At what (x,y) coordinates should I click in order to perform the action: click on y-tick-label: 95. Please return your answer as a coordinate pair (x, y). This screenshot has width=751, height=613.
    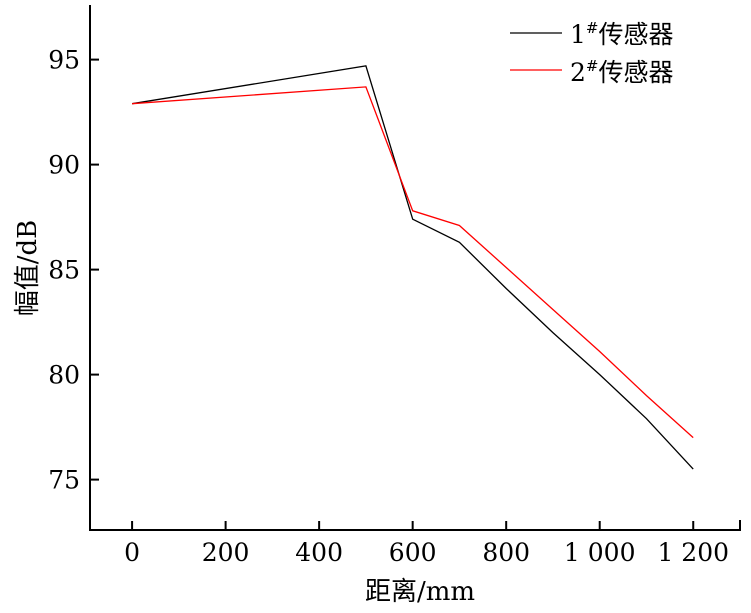
    Looking at the image, I should click on (64, 60).